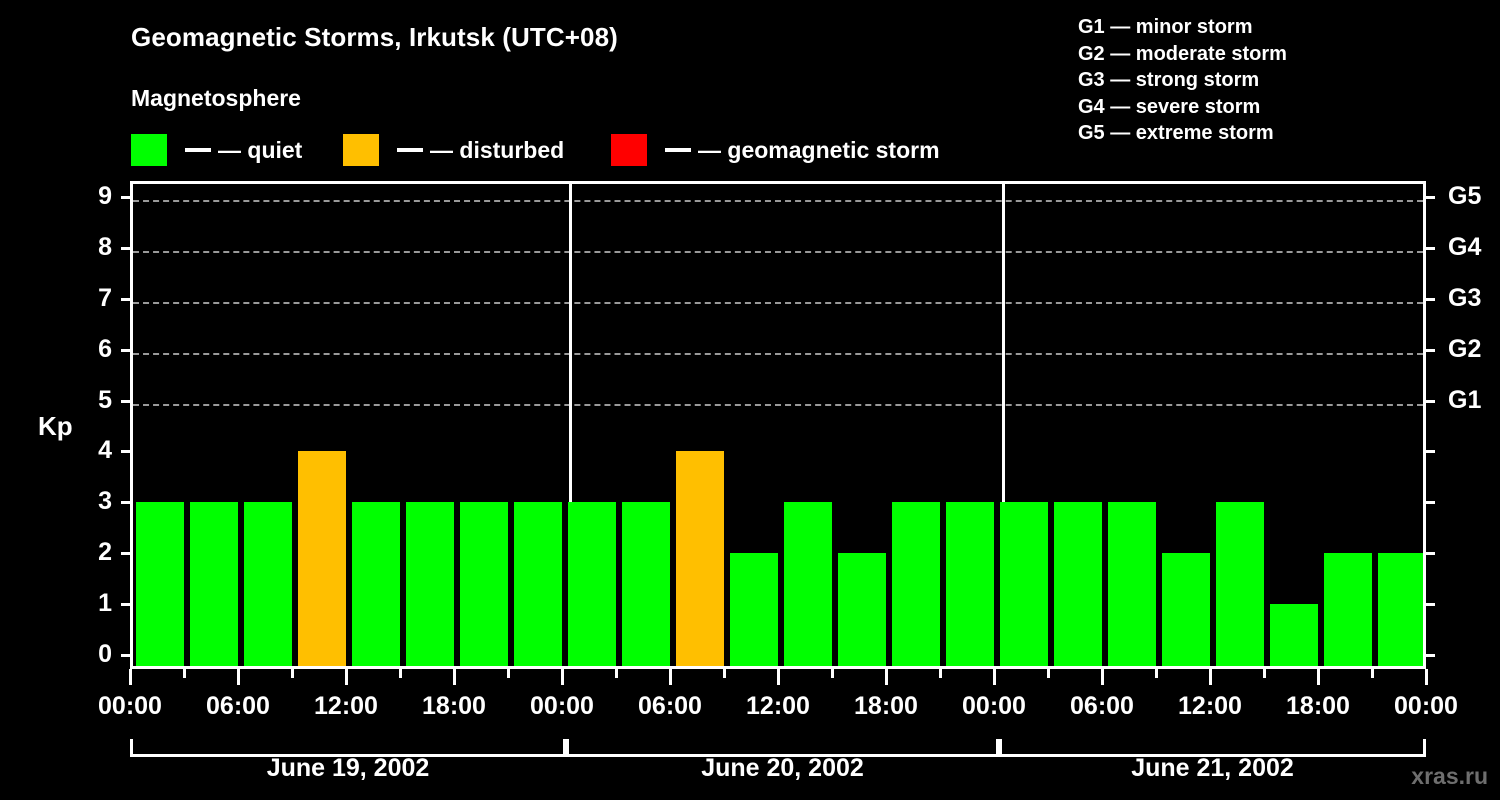  Describe the element at coordinates (1210, 706) in the screenshot. I see `x-tick-label-10: 12:00` at that location.